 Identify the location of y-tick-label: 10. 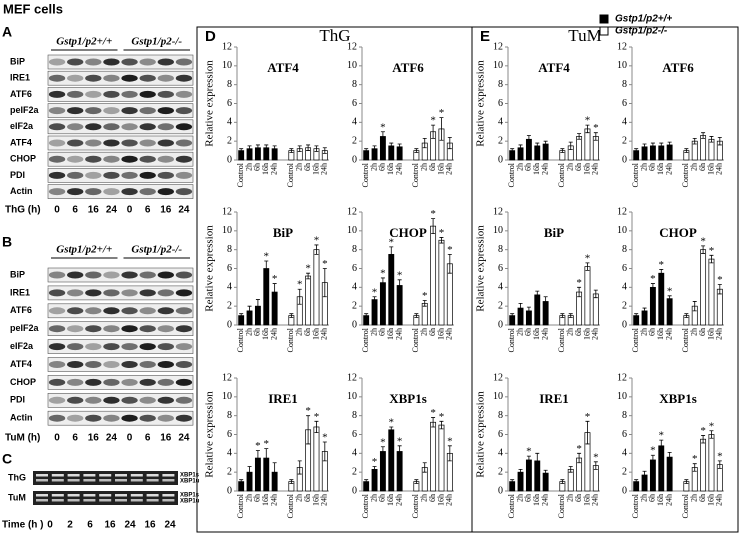
(227, 230).